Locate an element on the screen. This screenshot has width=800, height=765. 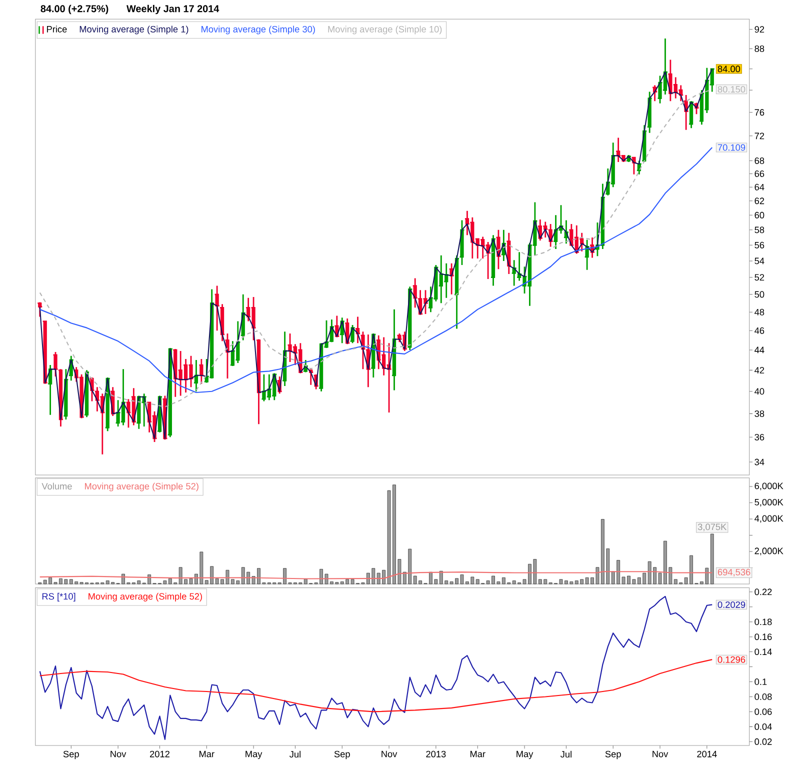
x-tick-label: 2013 is located at coordinates (436, 754).